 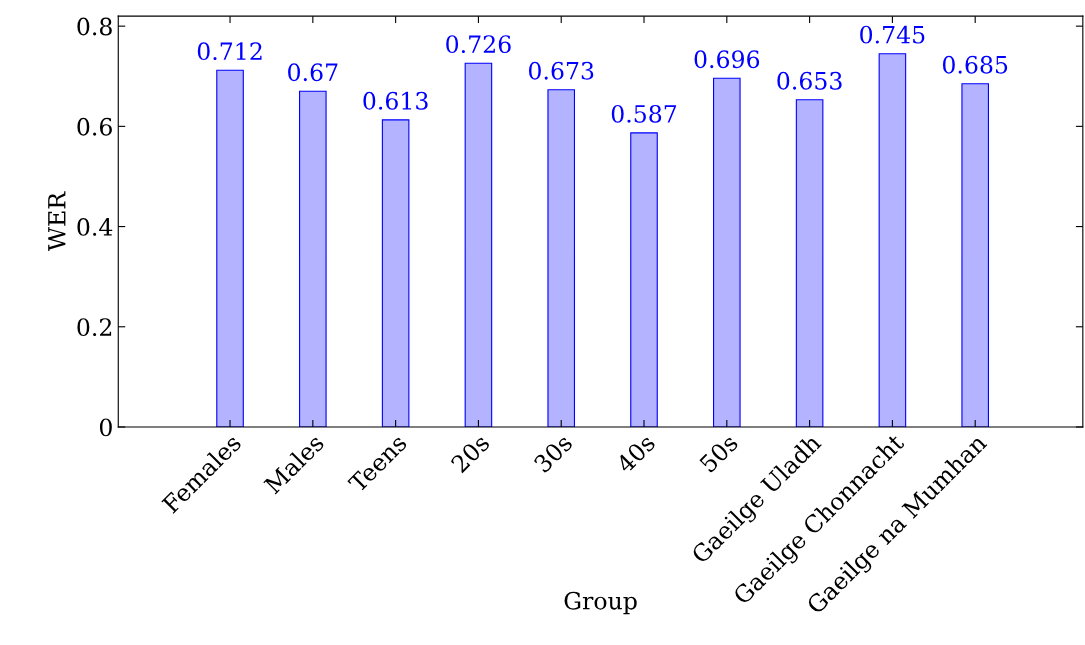 What do you see at coordinates (470, 453) in the screenshot?
I see `x-tick-label: 20s` at bounding box center [470, 453].